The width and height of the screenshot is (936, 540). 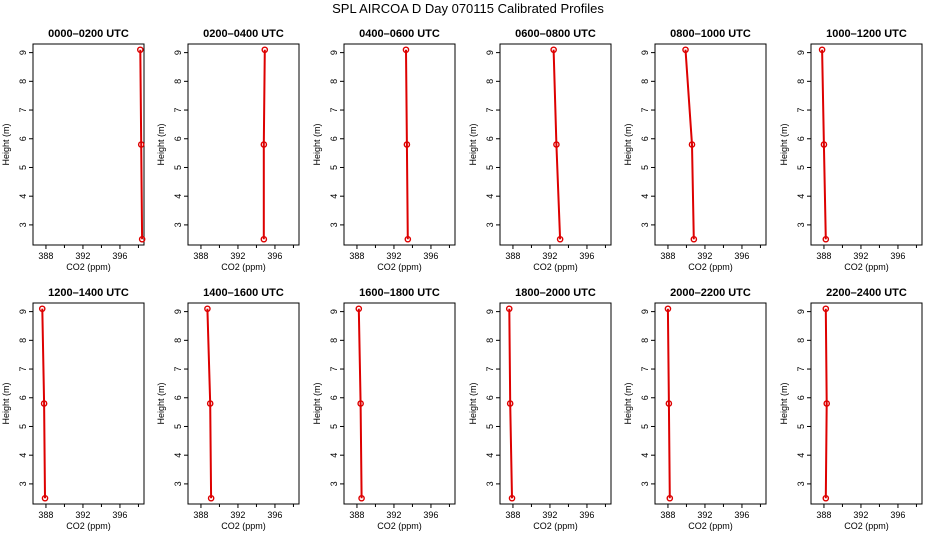 I want to click on panel-title: 0000–0200 UTC, so click(x=88, y=34).